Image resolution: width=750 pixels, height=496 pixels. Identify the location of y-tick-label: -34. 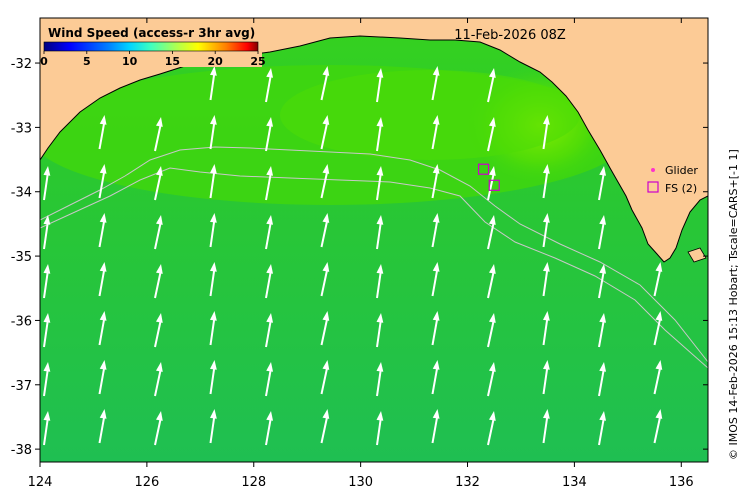
(21, 193).